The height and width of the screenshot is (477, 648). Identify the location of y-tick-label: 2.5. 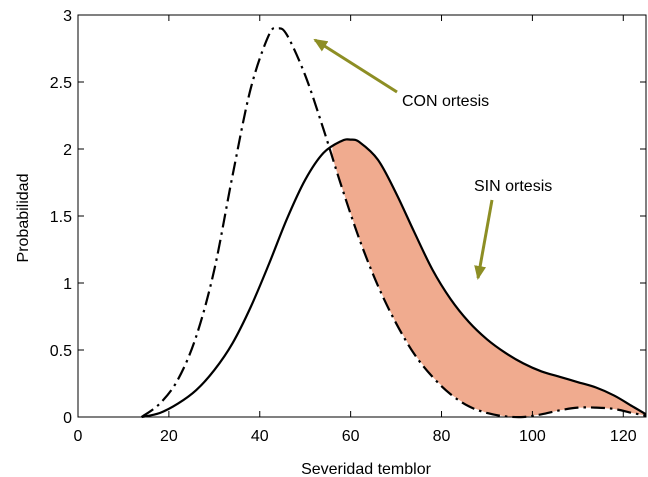
(61, 83).